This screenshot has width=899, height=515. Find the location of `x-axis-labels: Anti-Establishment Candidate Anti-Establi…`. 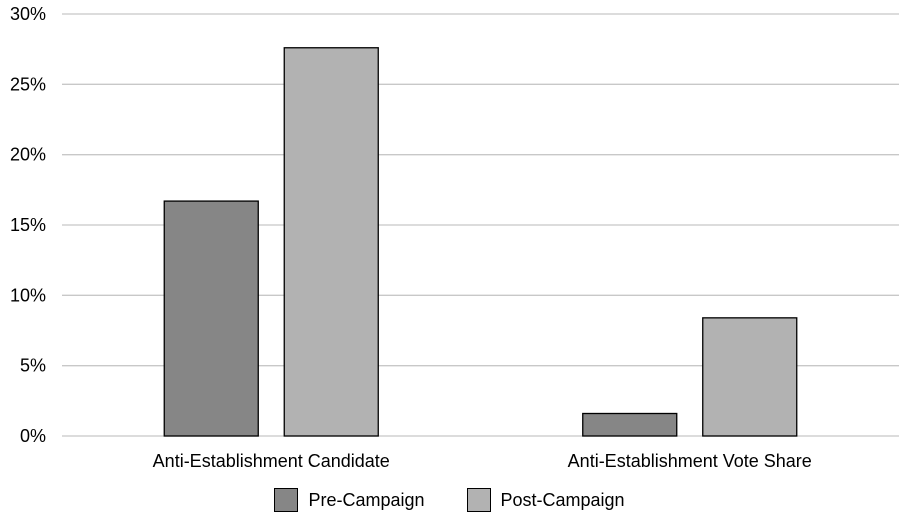

x-axis-labels: Anti-Establishment Candidate Anti-Establi… is located at coordinates (482, 461).